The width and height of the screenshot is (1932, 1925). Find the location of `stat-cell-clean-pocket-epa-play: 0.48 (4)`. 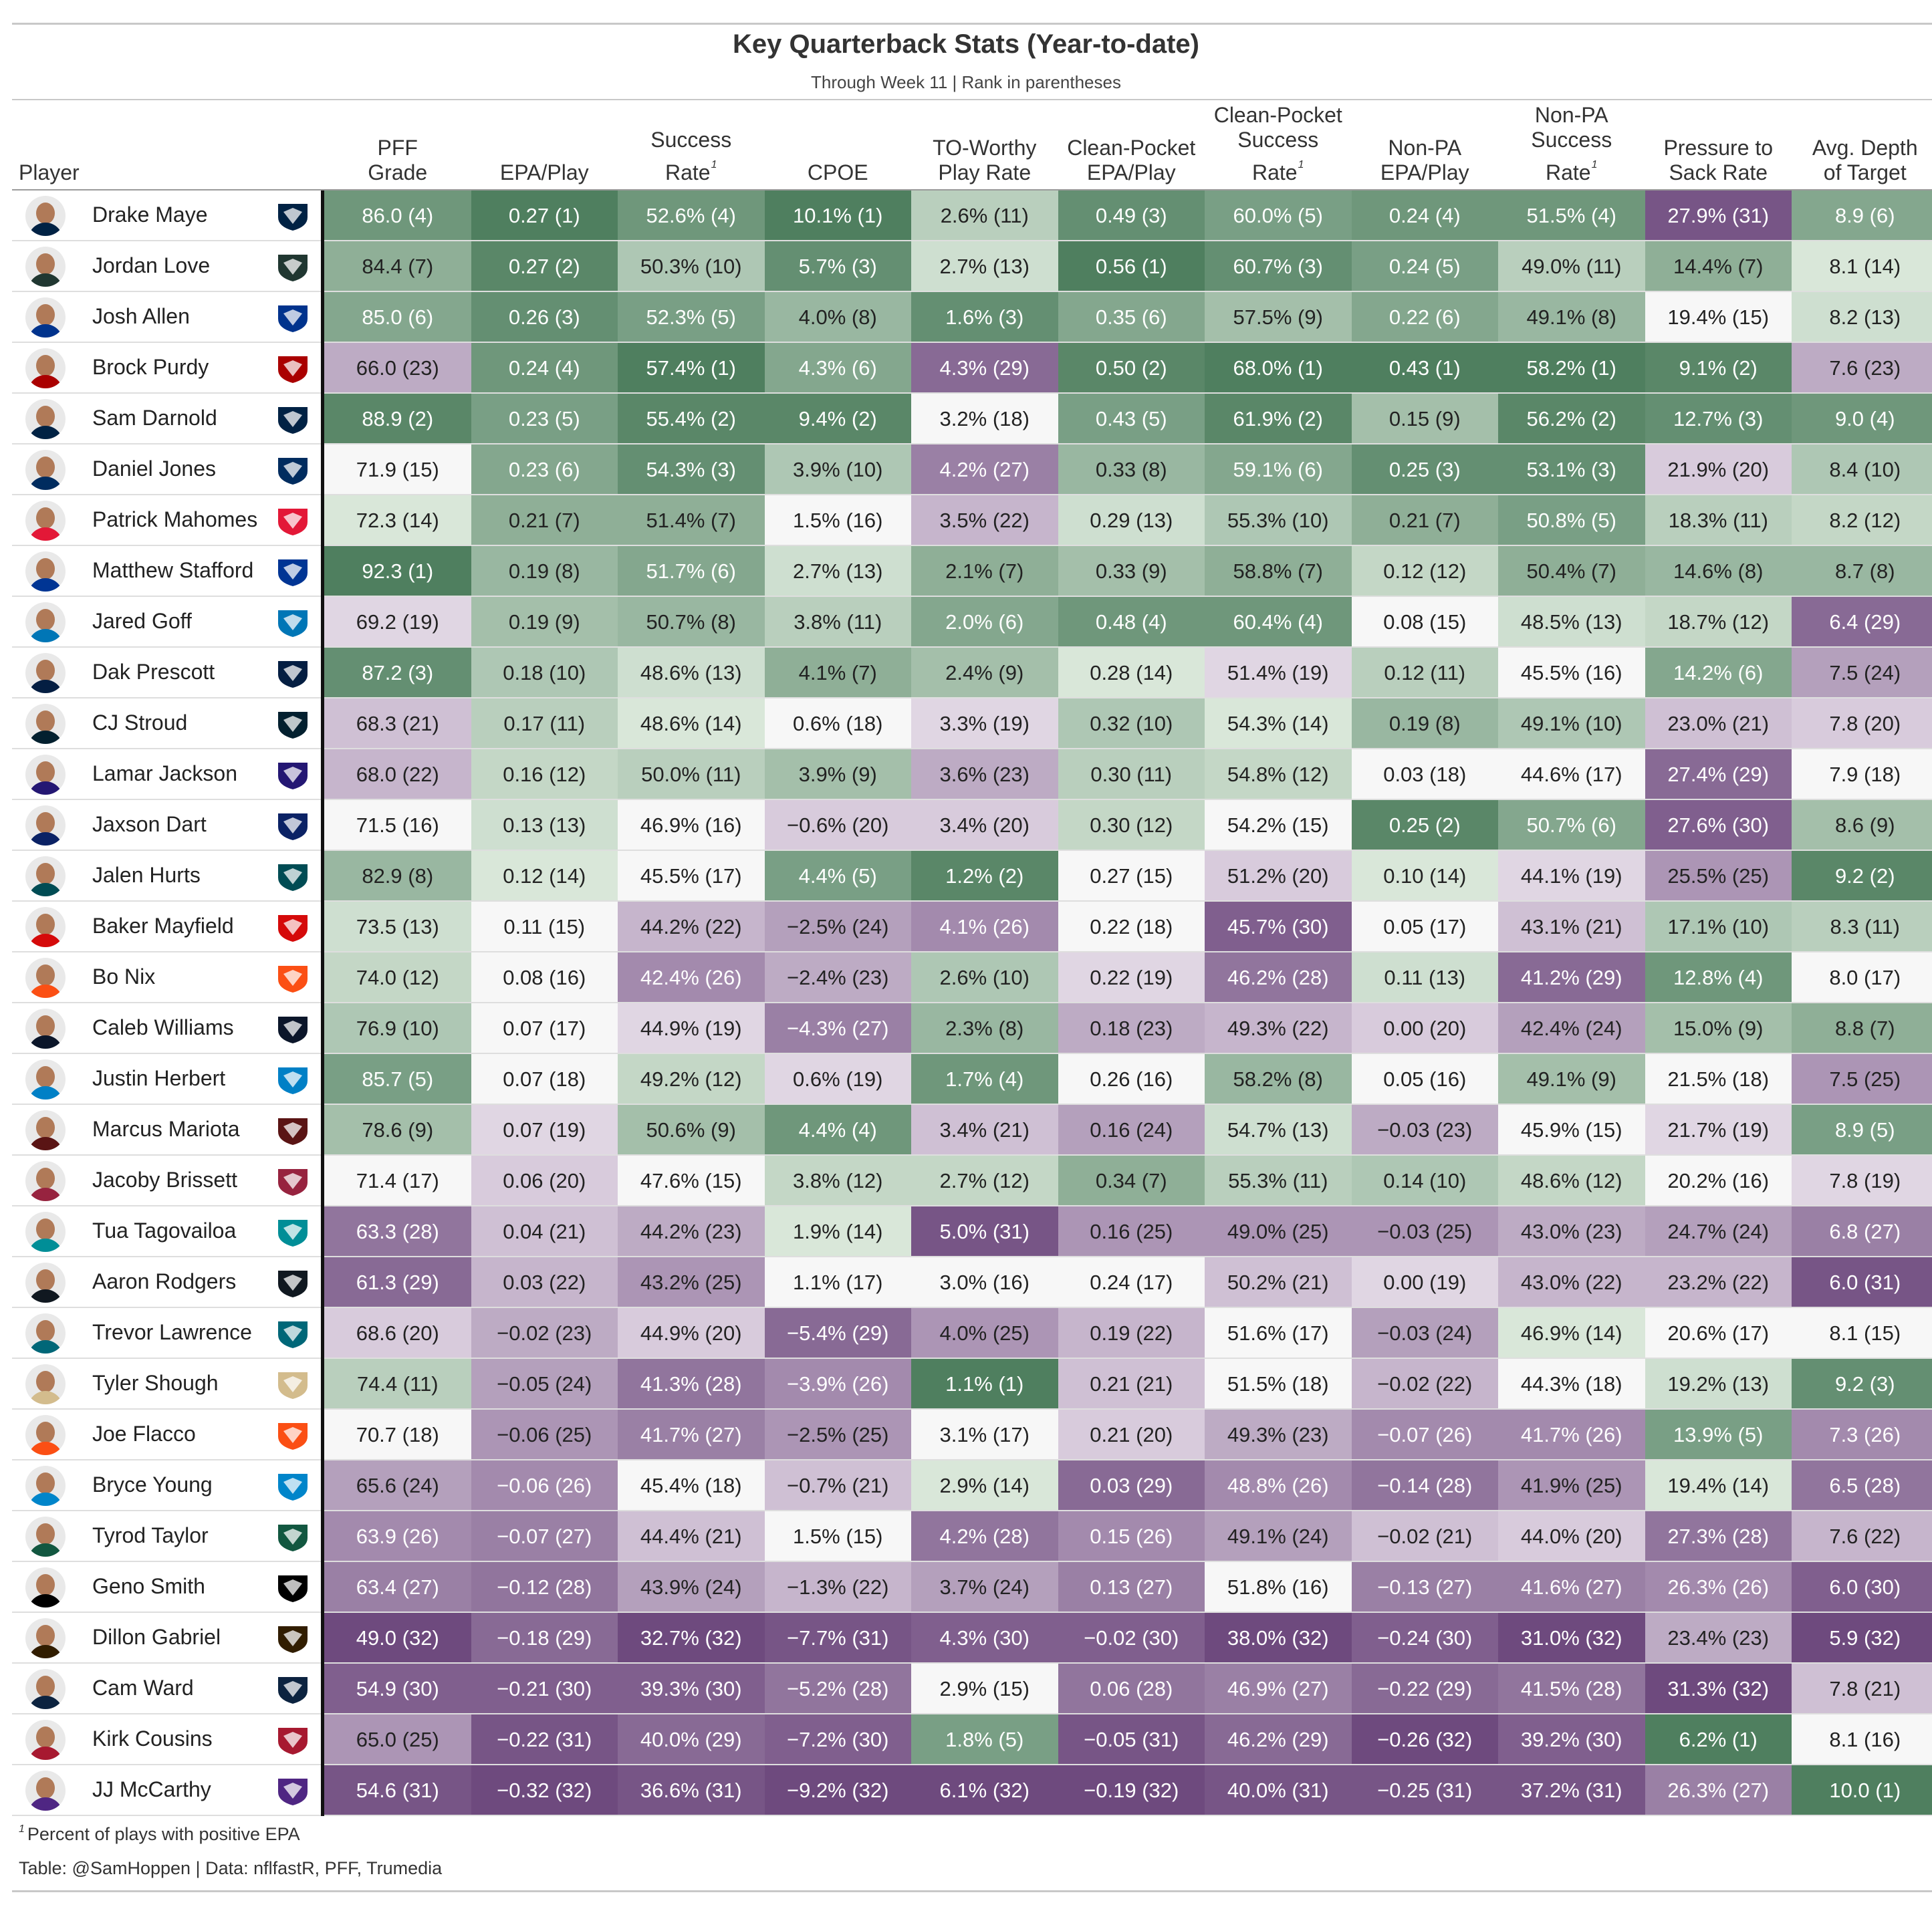

stat-cell-clean-pocket-epa-play: 0.48 (4) is located at coordinates (1131, 621).